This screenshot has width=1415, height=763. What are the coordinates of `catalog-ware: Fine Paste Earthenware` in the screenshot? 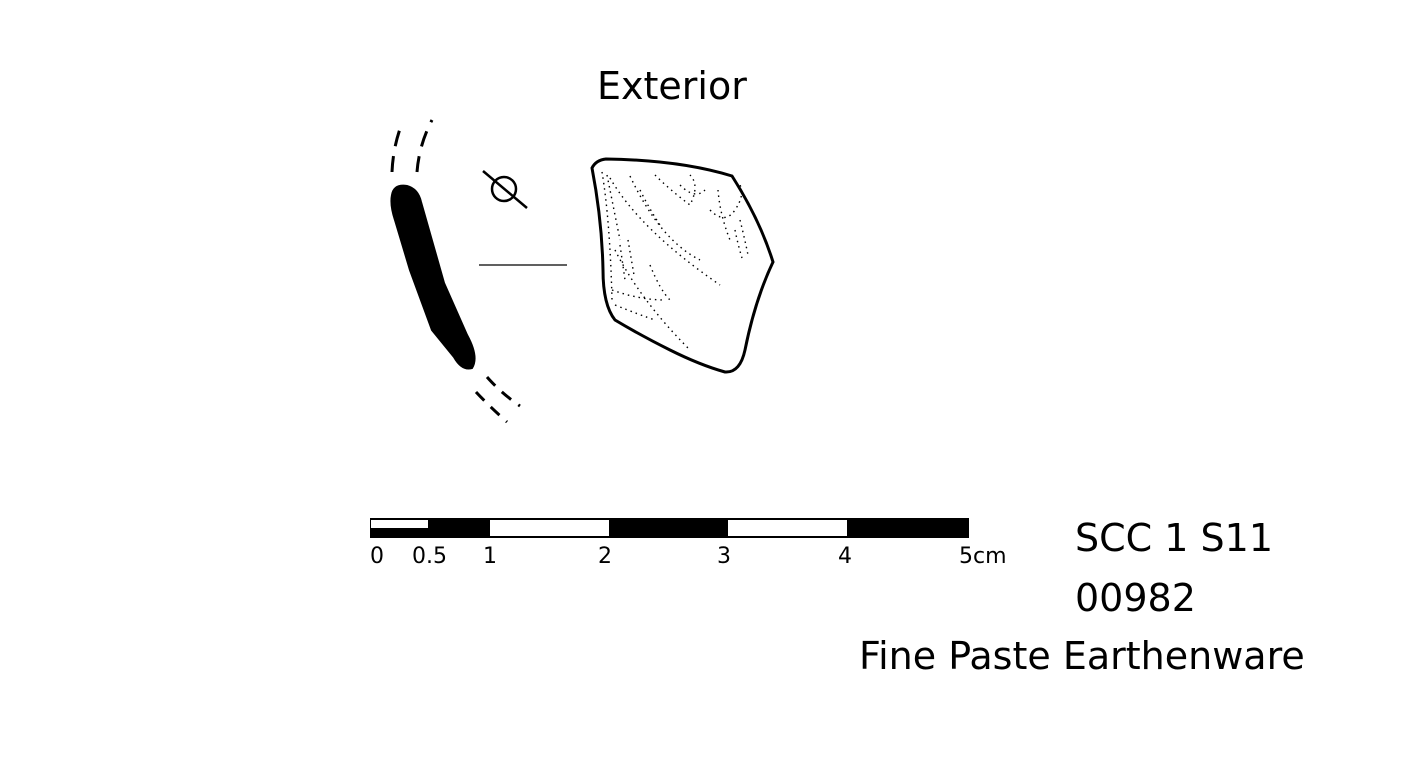 It's located at (1082, 656).